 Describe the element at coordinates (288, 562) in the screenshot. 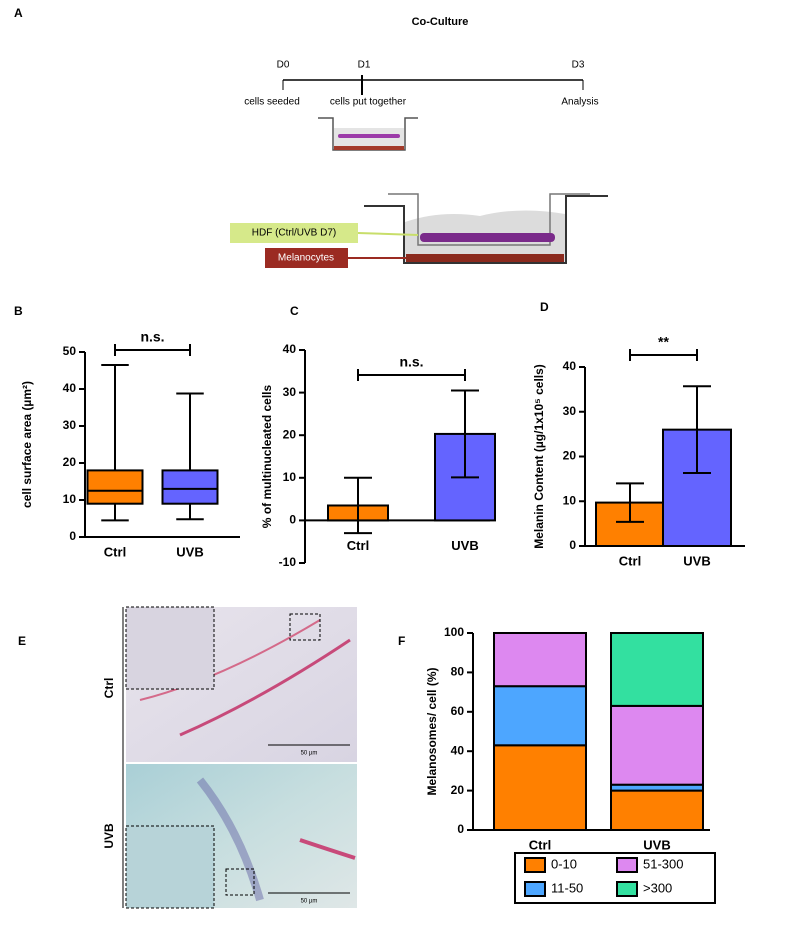

I see `y-tick-label: -10` at that location.